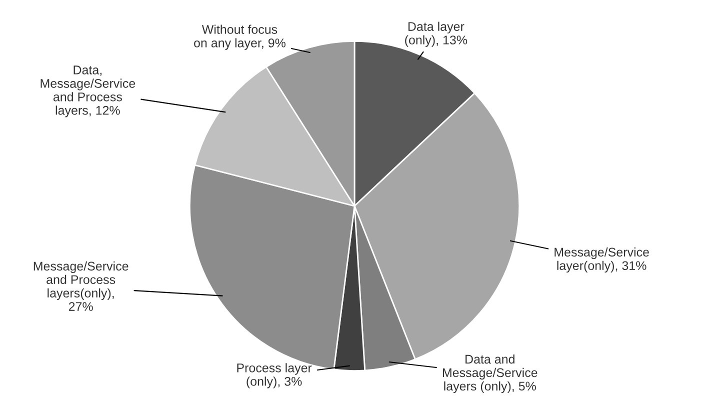  What do you see at coordinates (436, 34) in the screenshot?
I see `slice-label: Data layer (only), 13%` at bounding box center [436, 34].